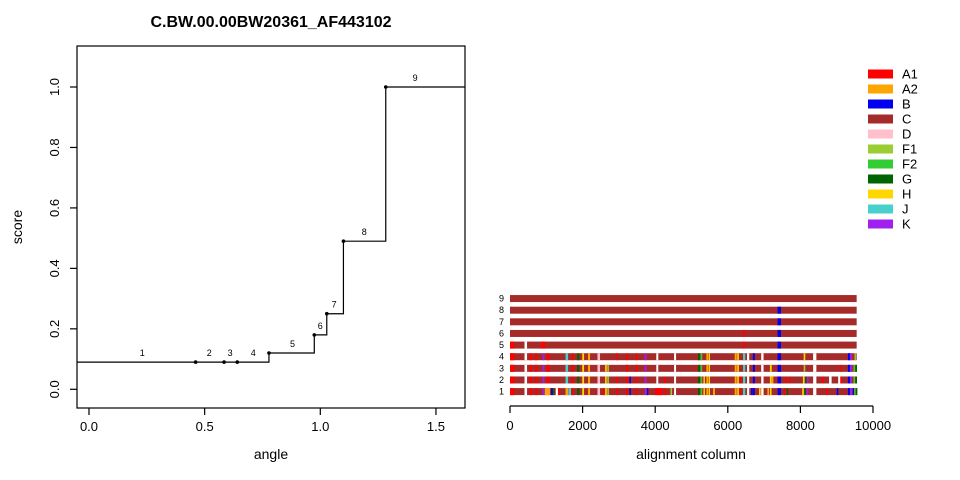  I want to click on segment-label: 1, so click(142, 353).